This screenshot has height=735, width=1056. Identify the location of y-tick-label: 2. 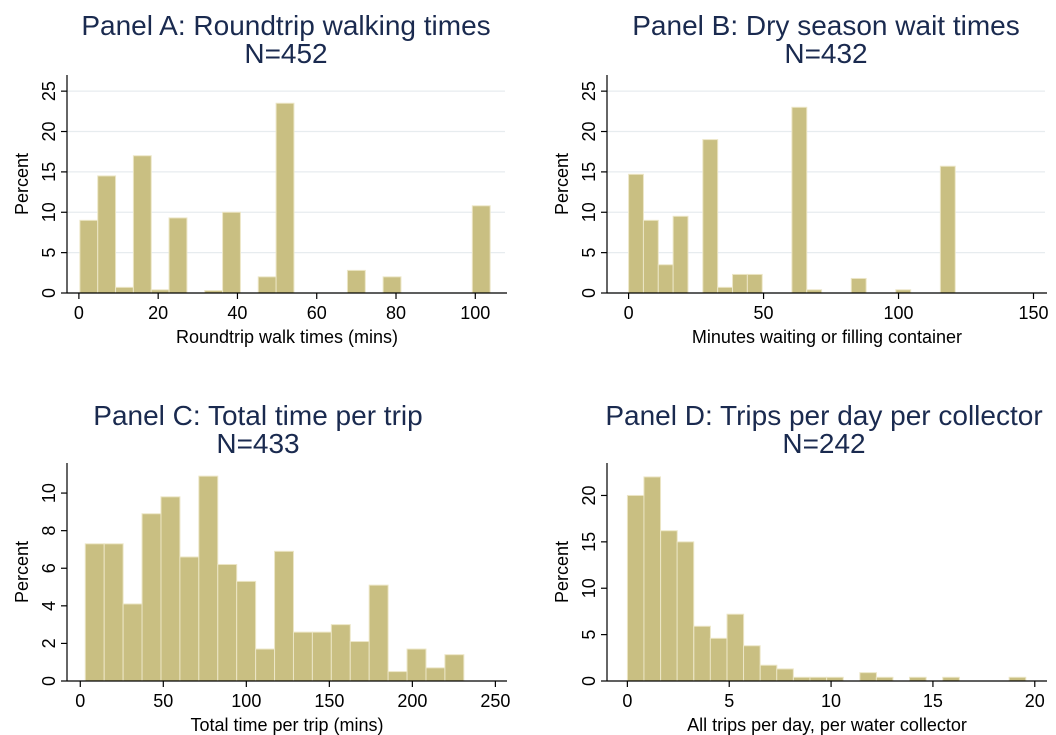
(49, 643).